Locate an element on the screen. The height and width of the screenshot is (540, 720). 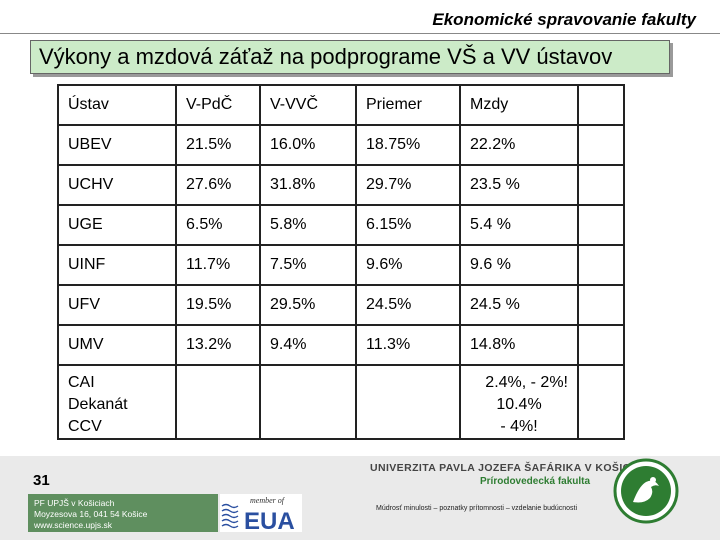
table-cell: 19.5% is located at coordinates (218, 305).